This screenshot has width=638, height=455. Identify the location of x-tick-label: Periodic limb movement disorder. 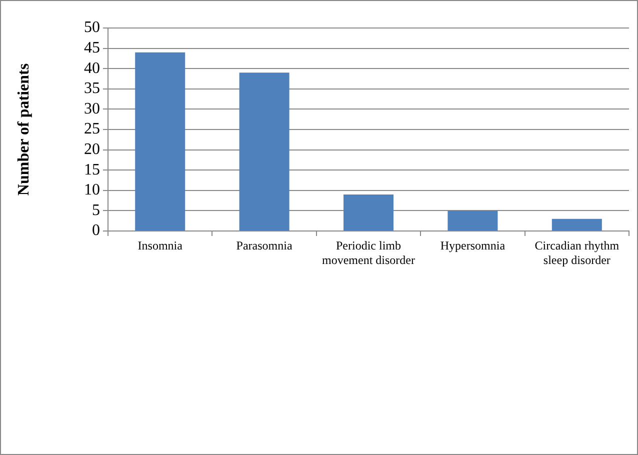
(368, 252).